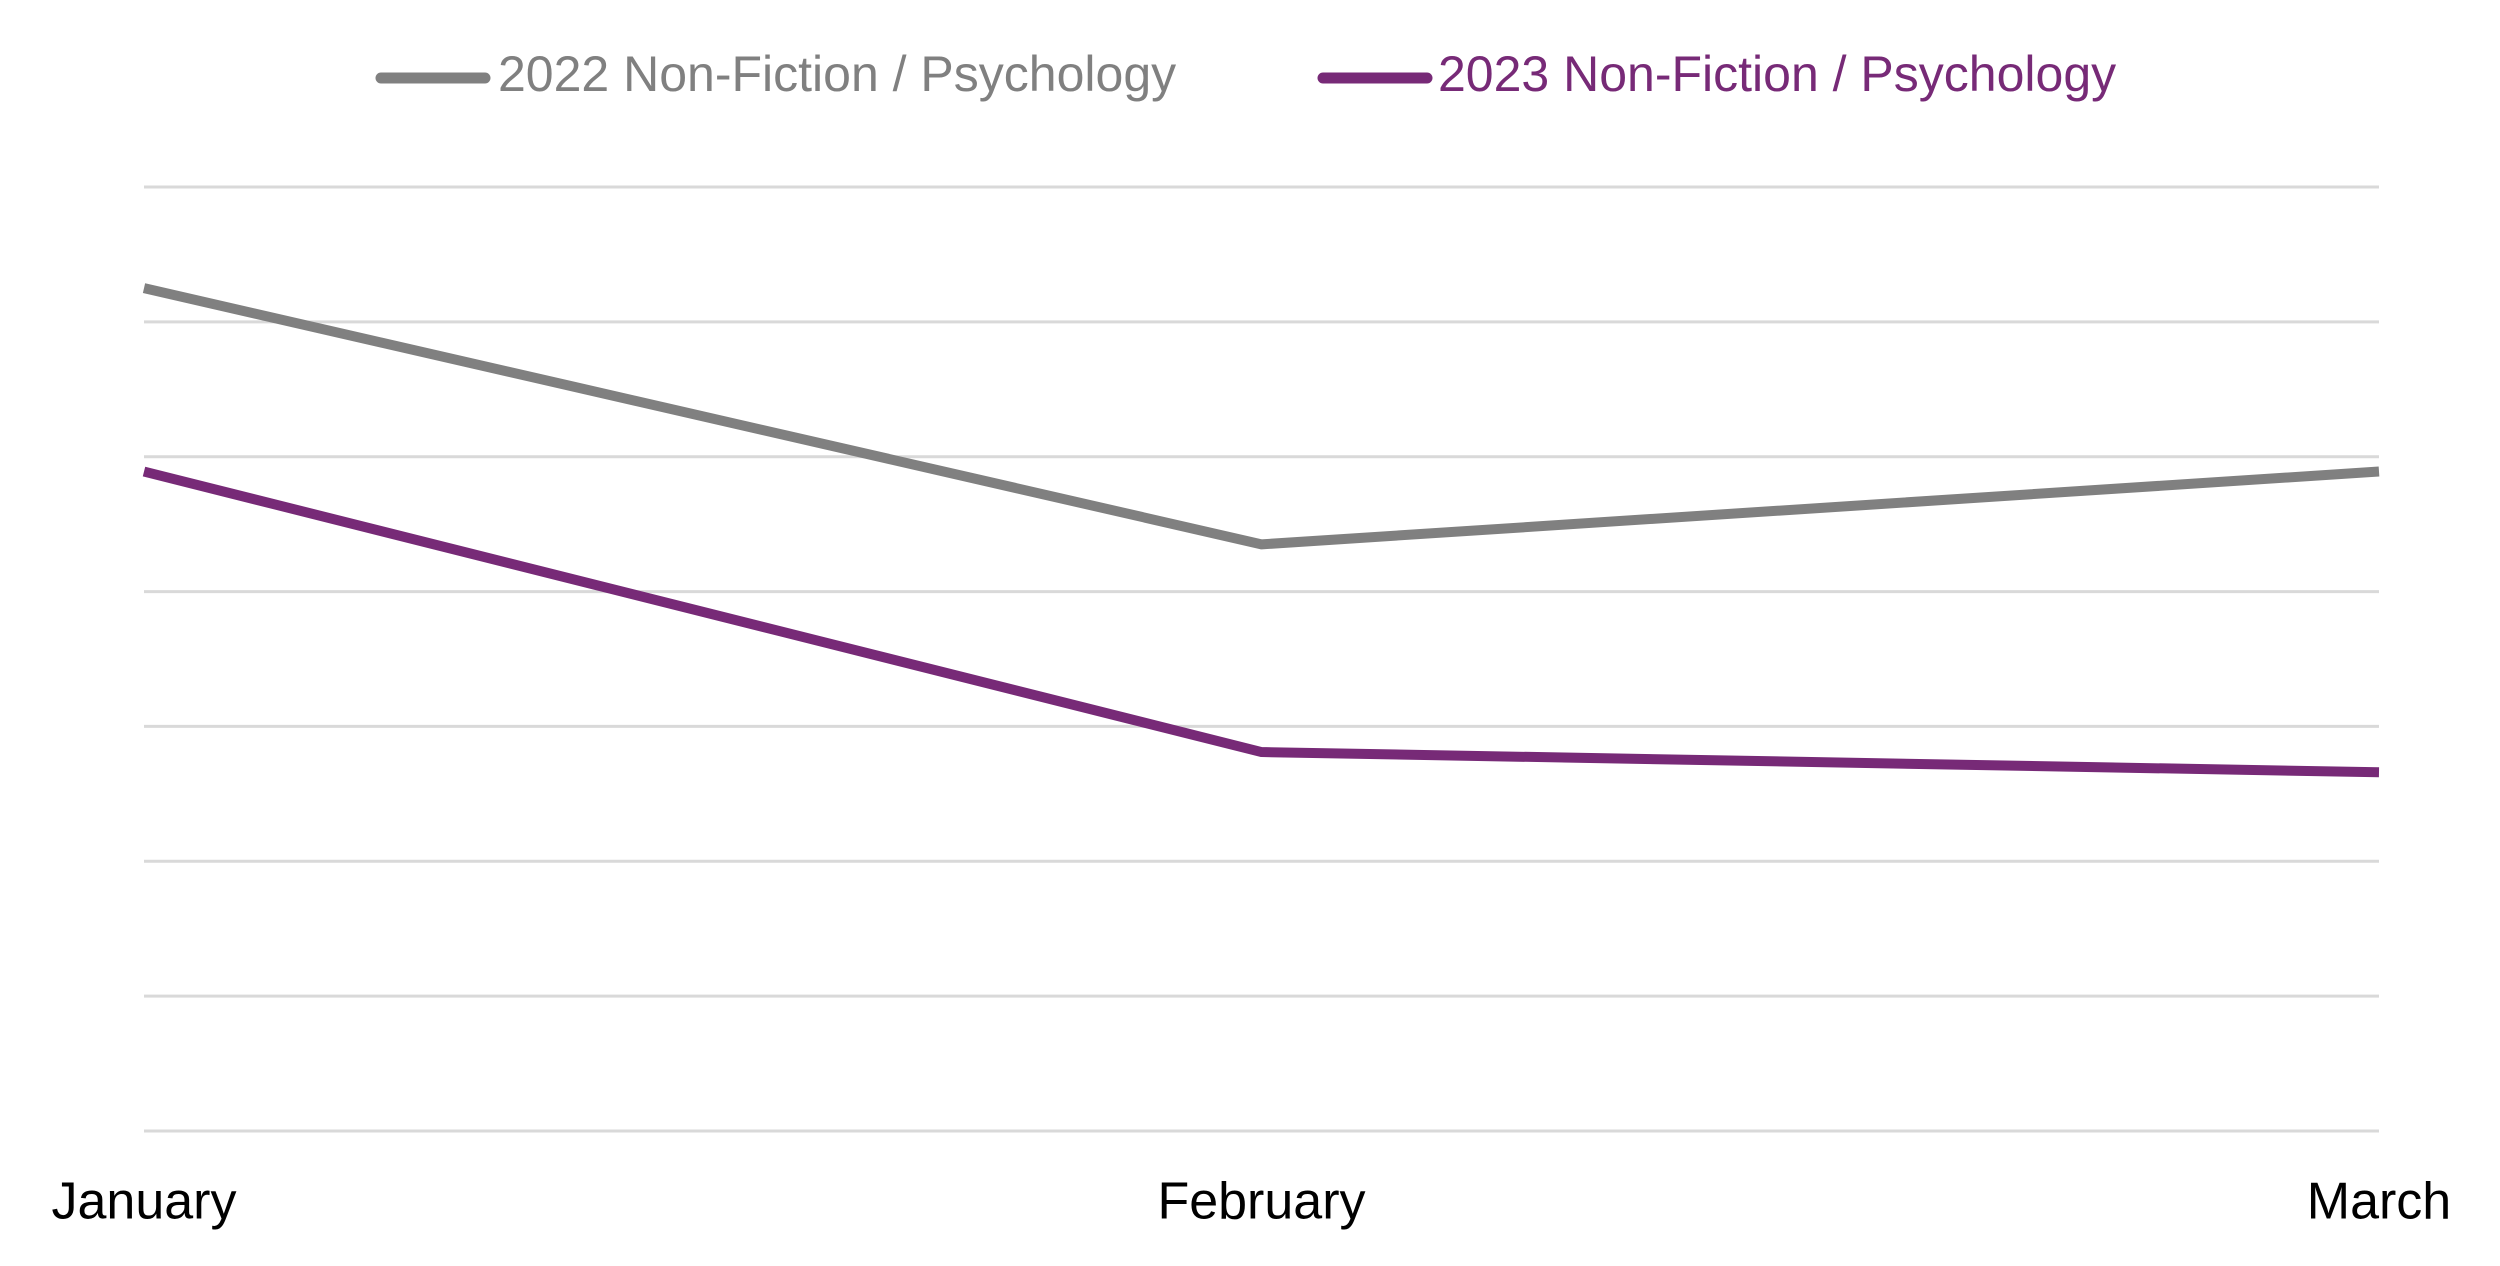 This screenshot has height=1266, width=2500. What do you see at coordinates (2379, 1202) in the screenshot?
I see `x-tick-label: March` at bounding box center [2379, 1202].